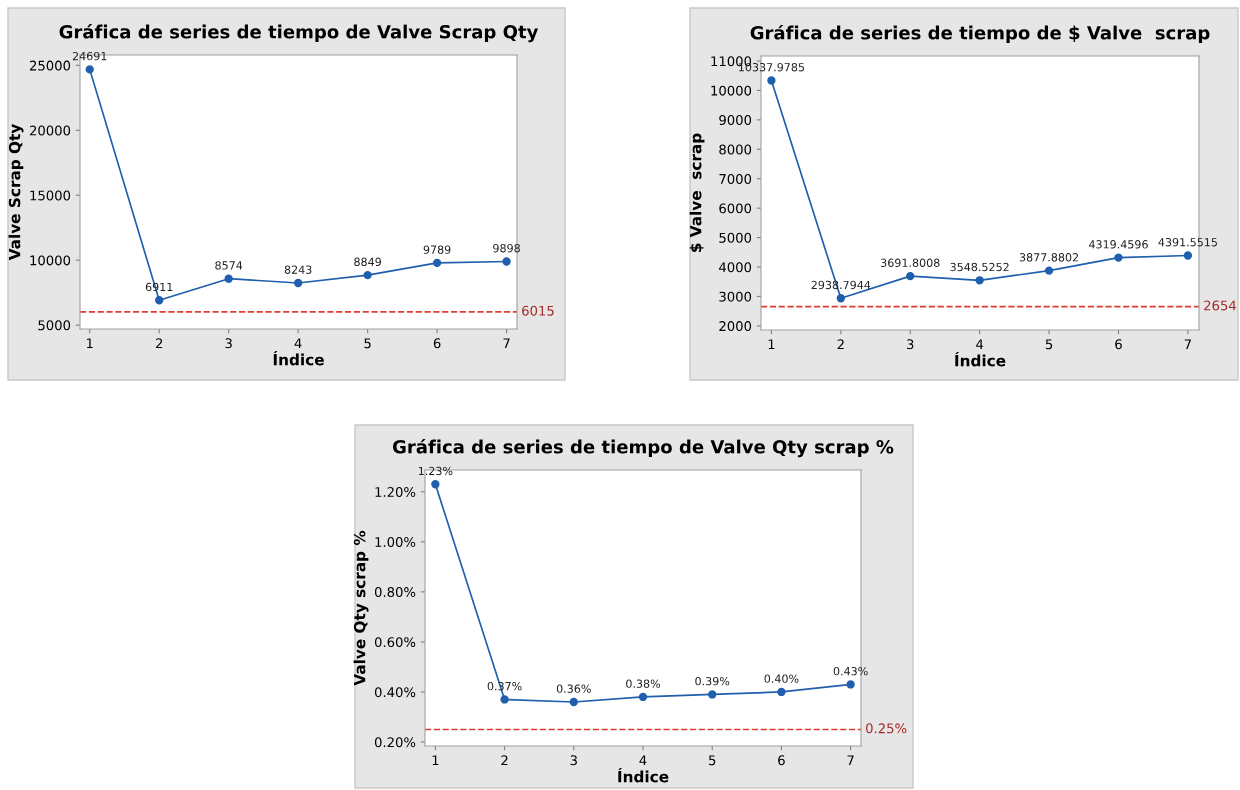 This screenshot has width=1240, height=790. I want to click on chart-title: Gráfica de series de tiempo de Valve Scrap Qty, so click(299, 33).